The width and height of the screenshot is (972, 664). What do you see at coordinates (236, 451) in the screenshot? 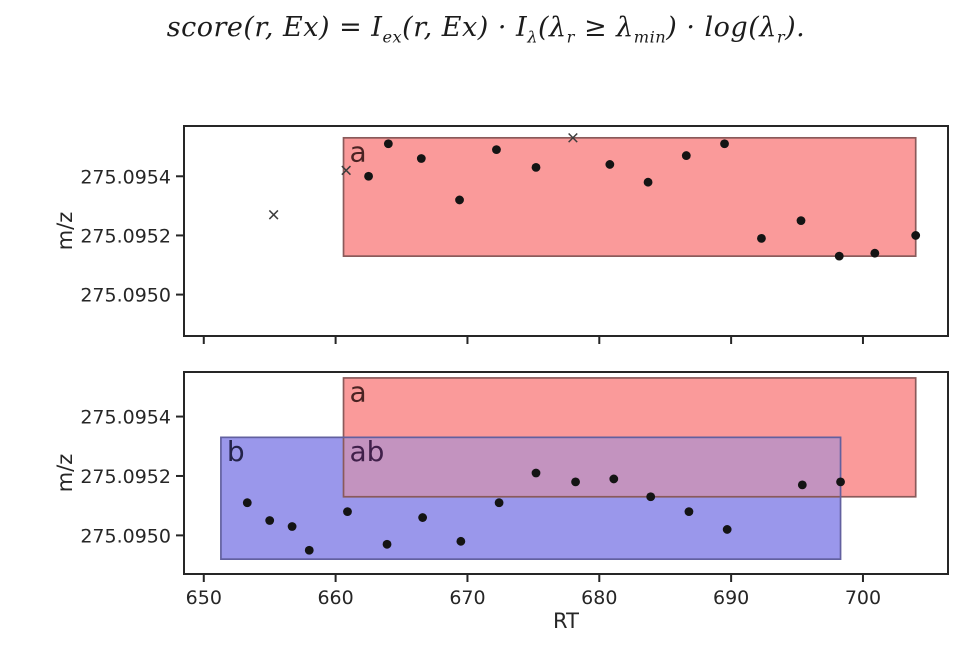
I see `region-b-label: b` at bounding box center [236, 451].